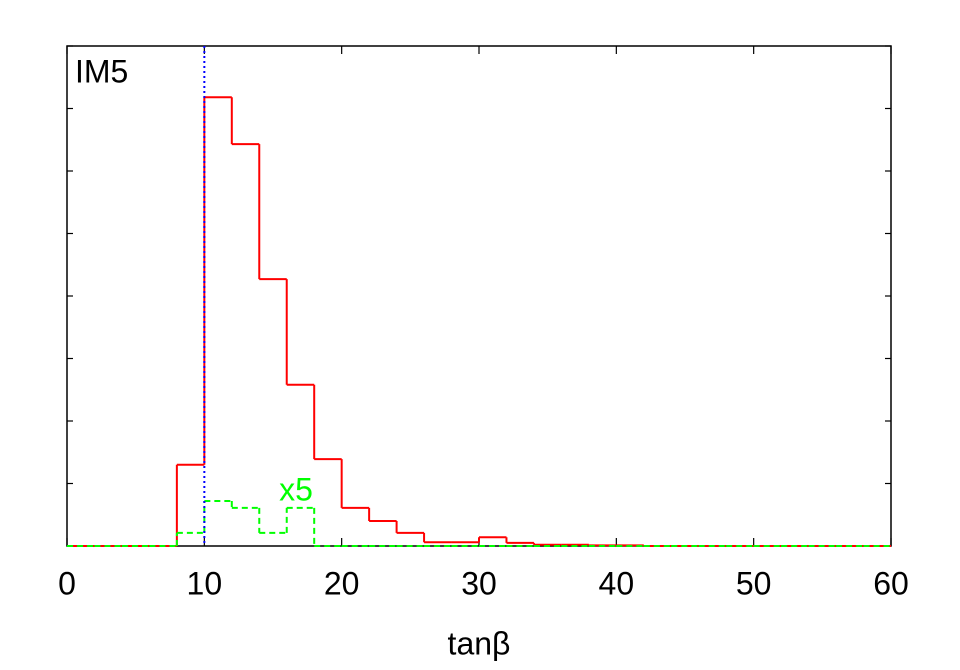 This screenshot has width=960, height=670. Describe the element at coordinates (101, 71) in the screenshot. I see `panel-label: IM5` at that location.